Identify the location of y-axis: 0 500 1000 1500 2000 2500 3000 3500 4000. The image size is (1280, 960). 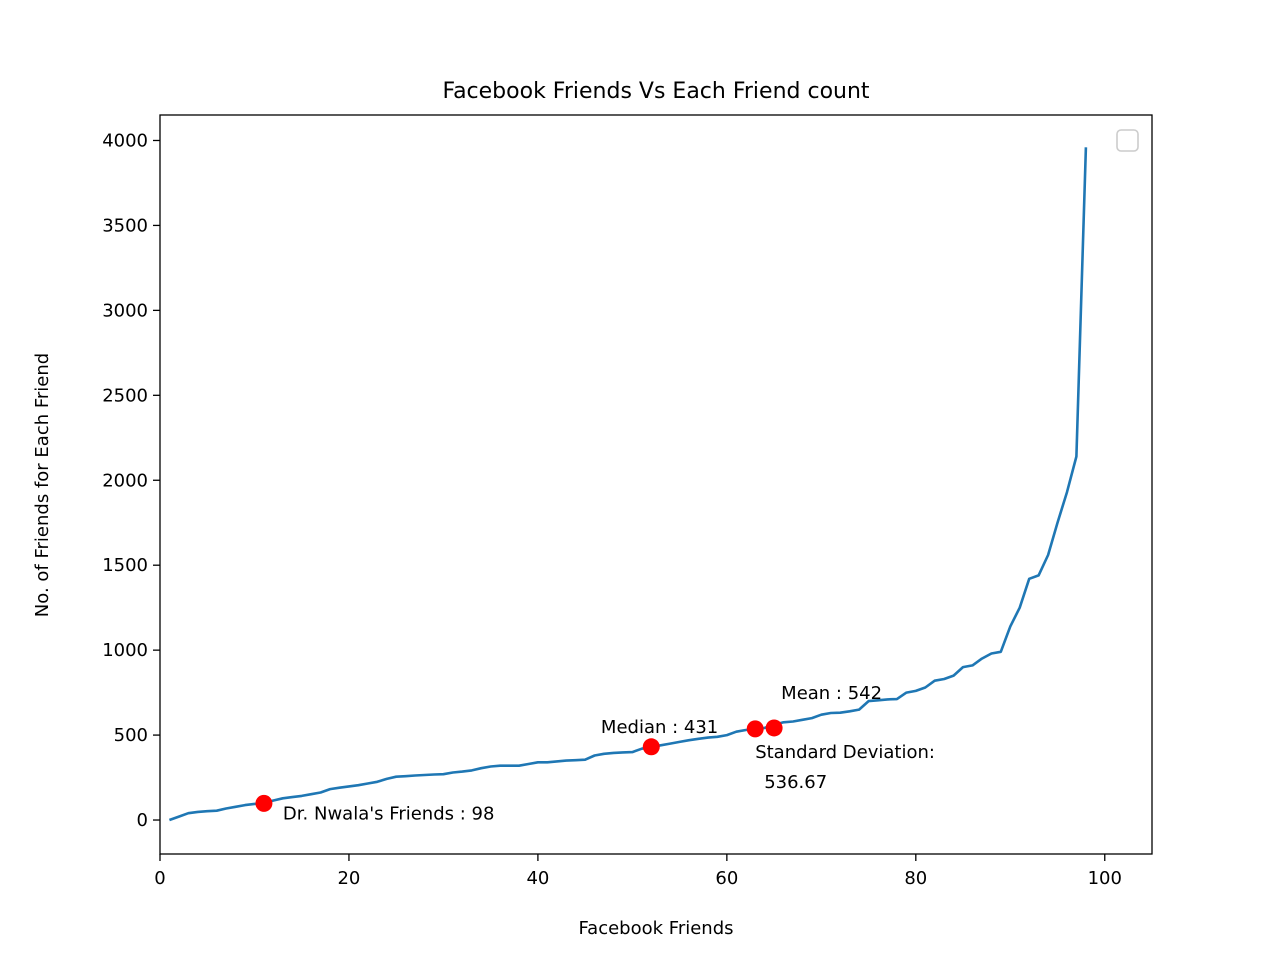
(131, 480).